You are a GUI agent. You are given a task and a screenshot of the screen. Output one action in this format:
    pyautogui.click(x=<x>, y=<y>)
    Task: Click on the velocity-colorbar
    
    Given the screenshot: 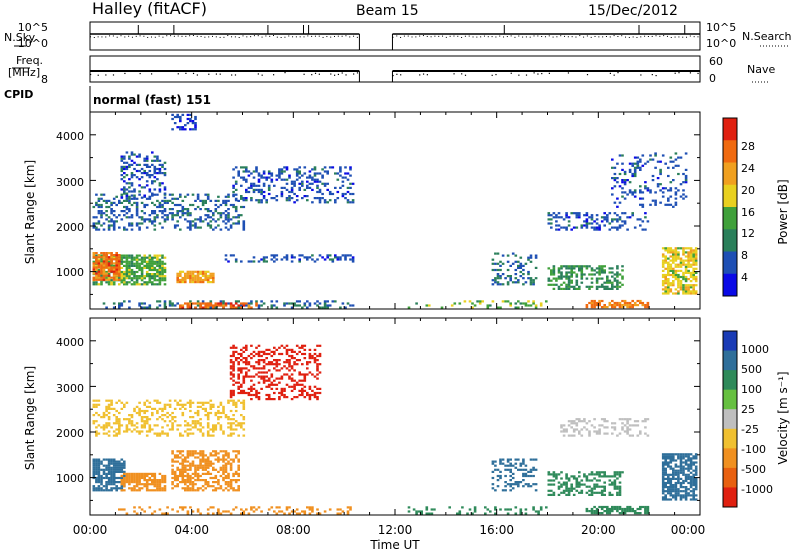 What is the action you would take?
    pyautogui.click(x=730, y=419)
    